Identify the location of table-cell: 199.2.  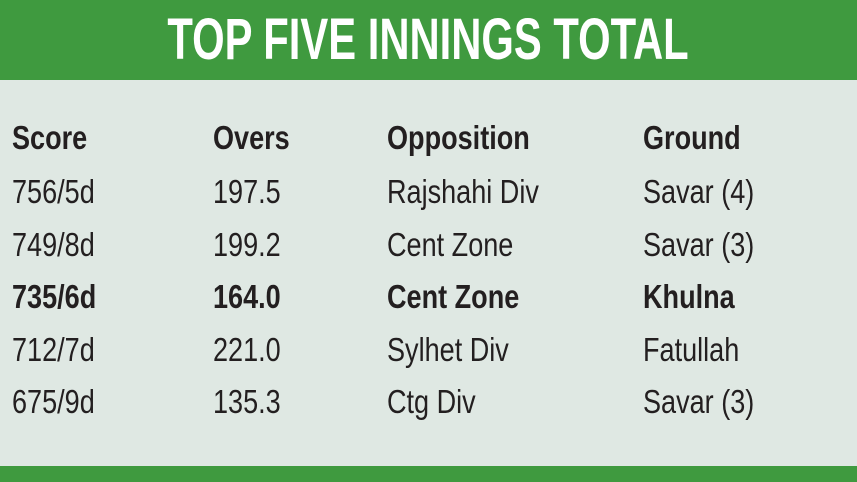
(247, 244).